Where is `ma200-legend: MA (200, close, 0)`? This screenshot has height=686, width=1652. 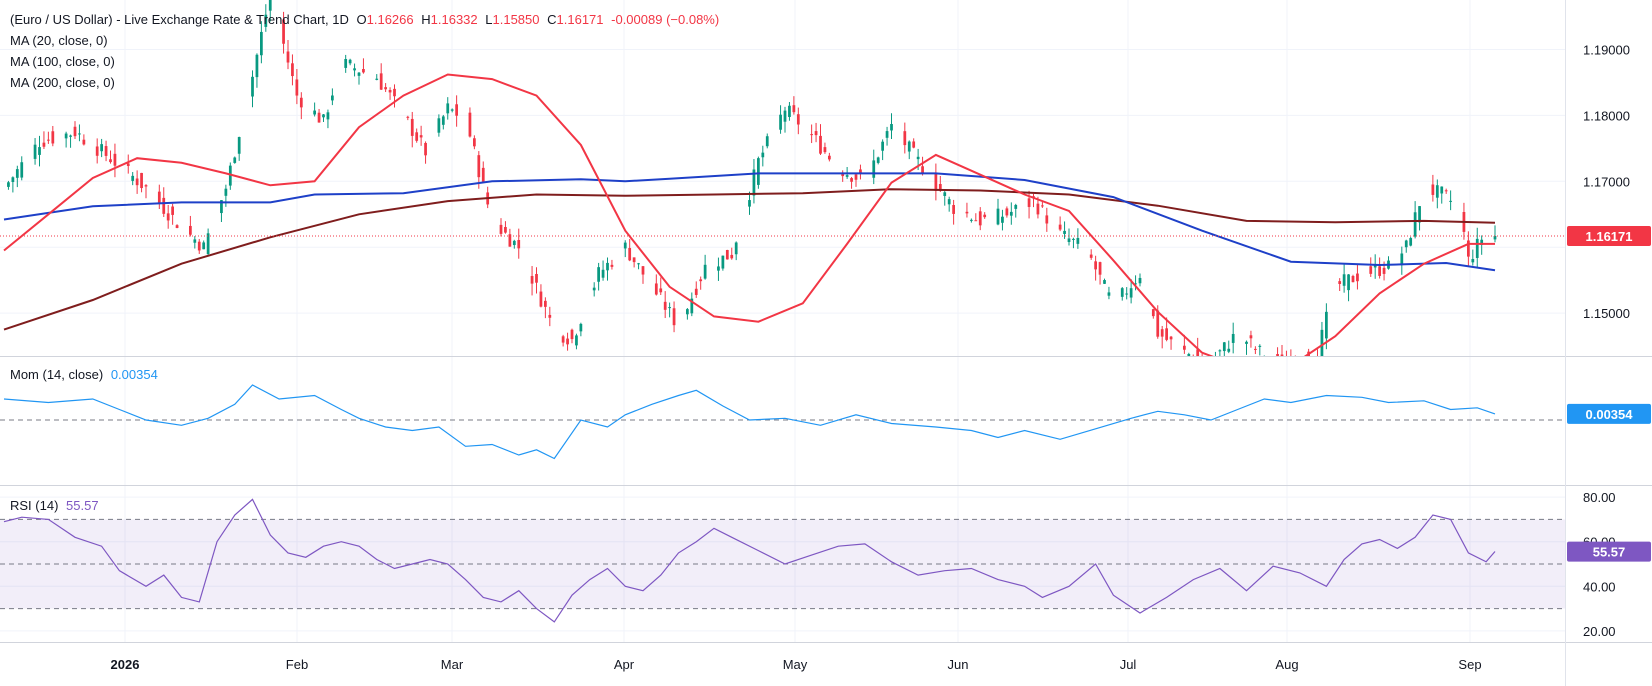
ma200-legend: MA (200, close, 0) is located at coordinates (62, 82).